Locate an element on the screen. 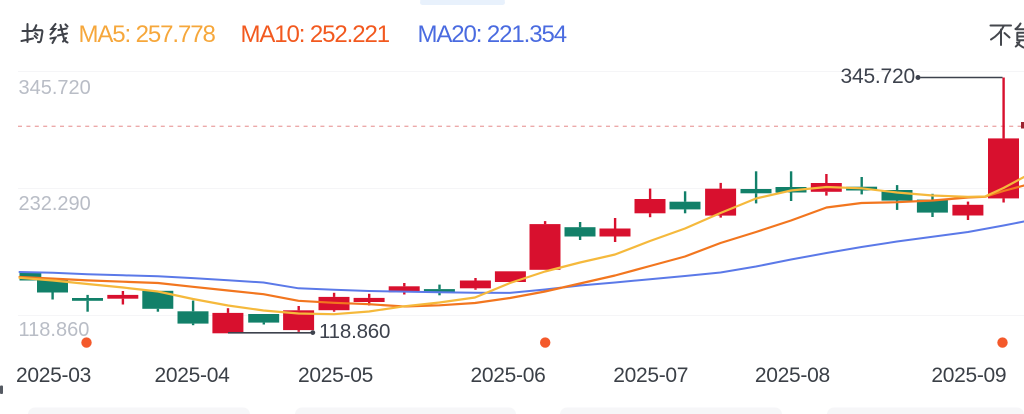  svg-text: 2025-05 is located at coordinates (335, 375).